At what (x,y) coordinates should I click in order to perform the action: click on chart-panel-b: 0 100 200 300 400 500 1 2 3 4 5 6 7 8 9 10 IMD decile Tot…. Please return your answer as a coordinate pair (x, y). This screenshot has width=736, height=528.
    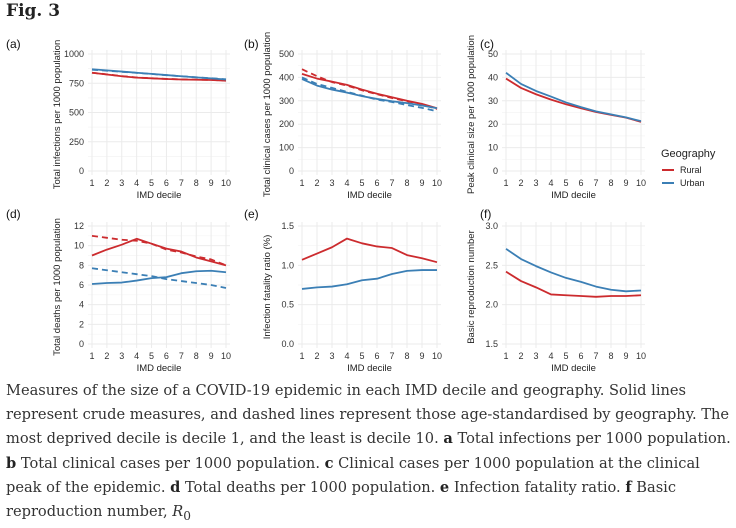
    Looking at the image, I should click on (343, 116).